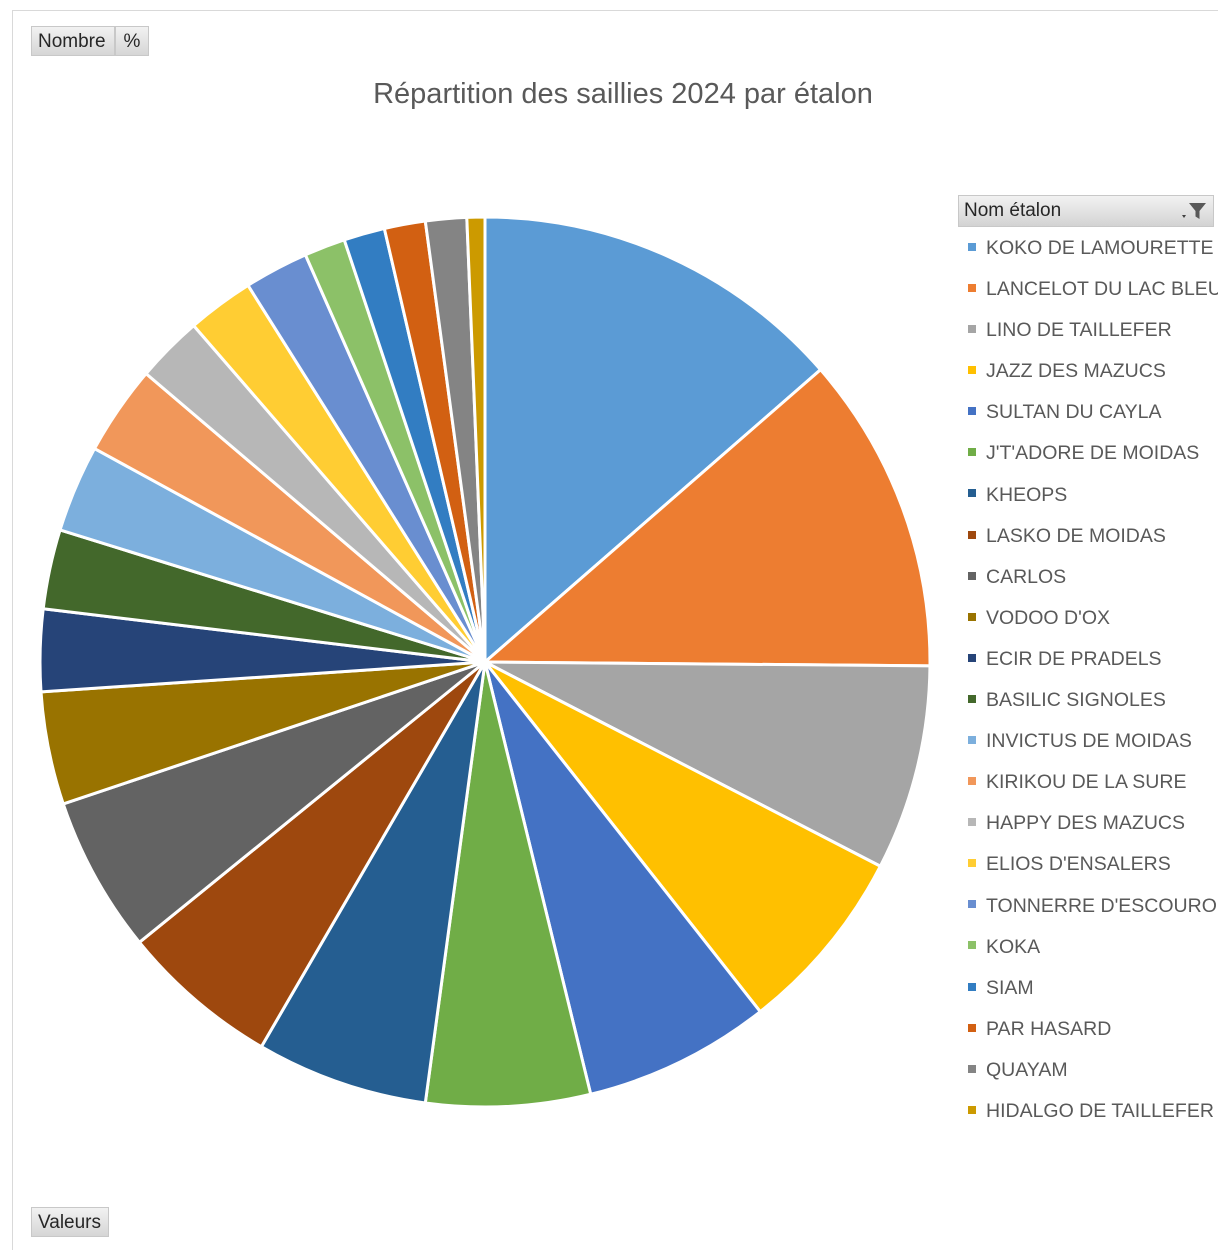 This screenshot has width=1218, height=1250. I want to click on legend-label: J'T'ADORE DE MOIDAS, so click(1093, 453).